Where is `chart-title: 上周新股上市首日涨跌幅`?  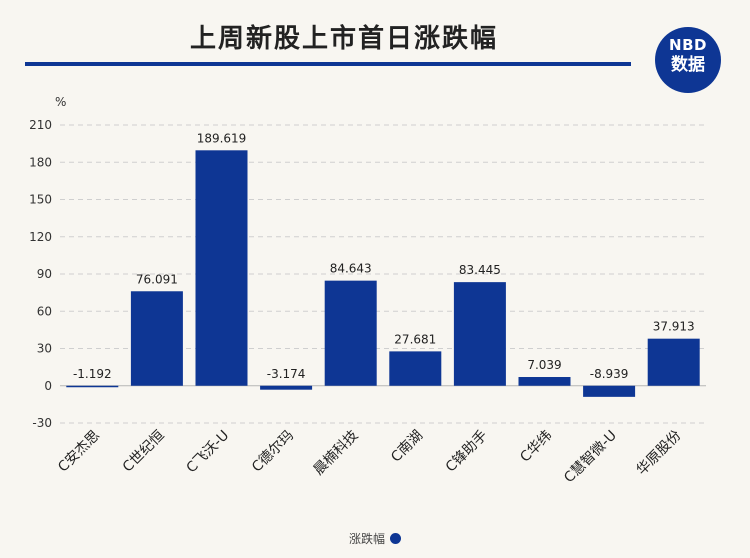 chart-title: 上周新股上市首日涨跌幅 is located at coordinates (344, 39).